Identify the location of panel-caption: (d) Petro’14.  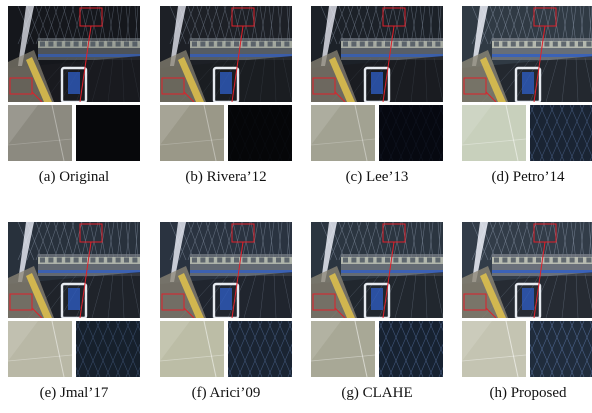
(528, 177).